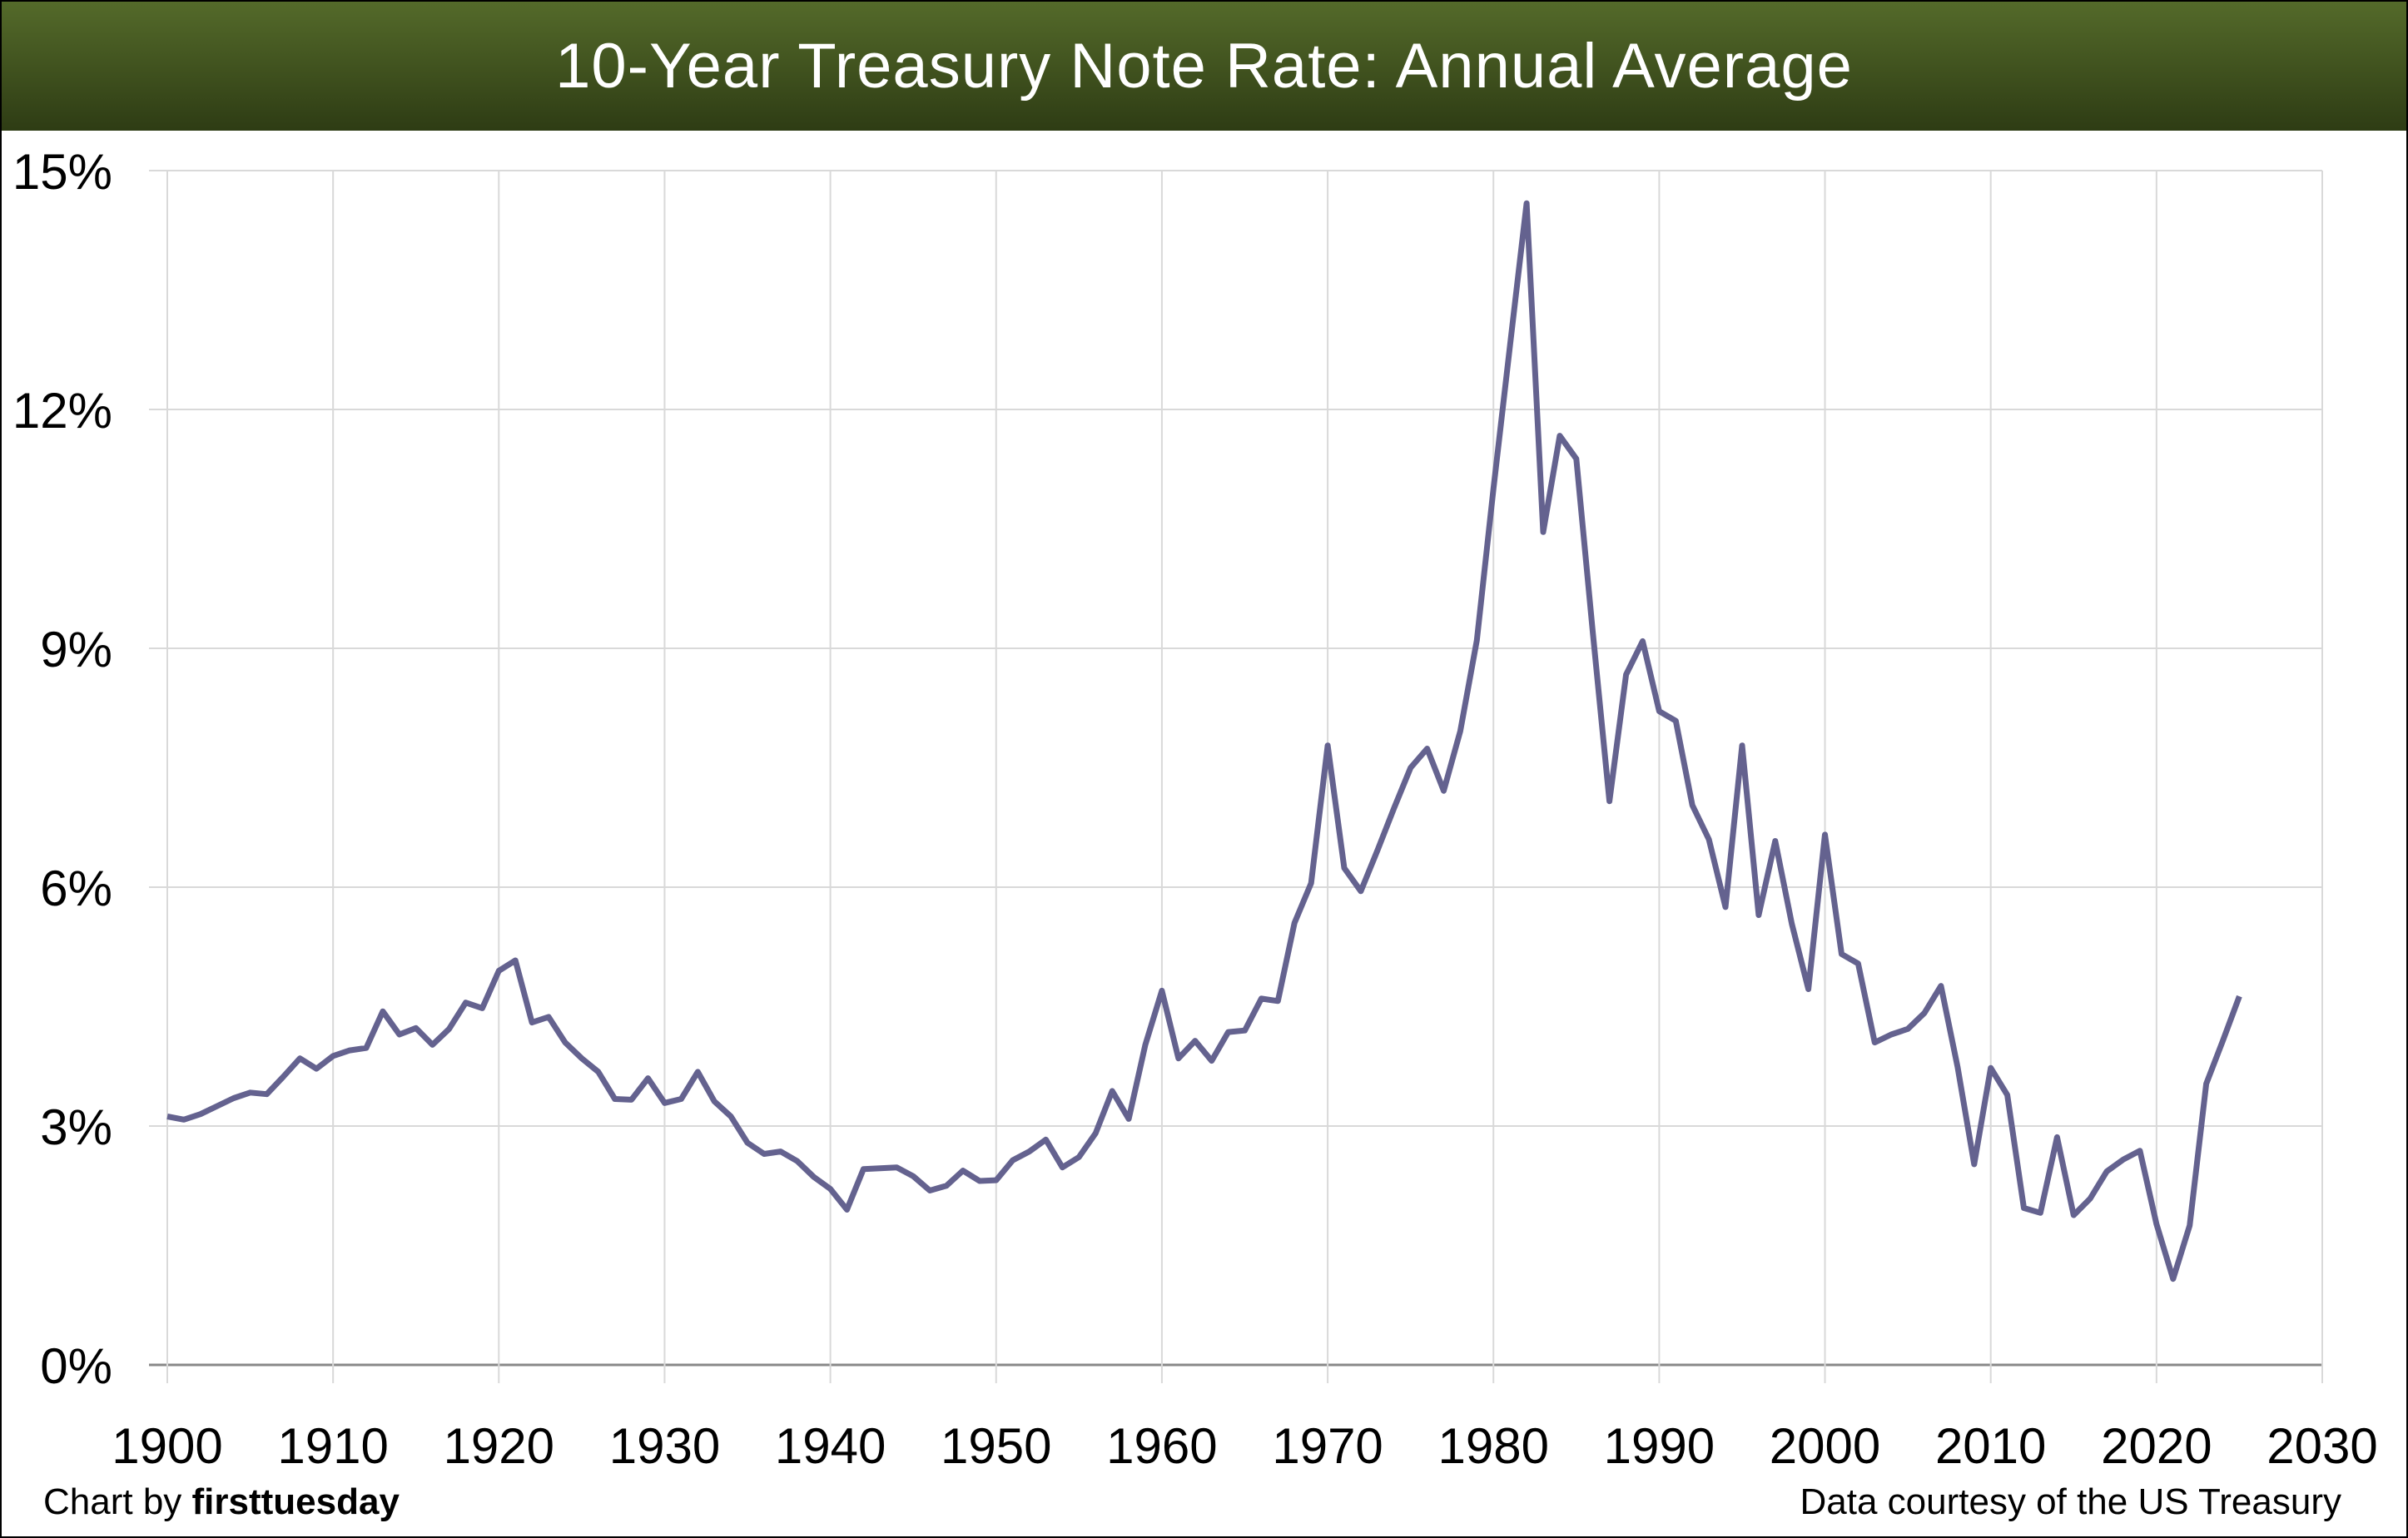  Describe the element at coordinates (167, 1446) in the screenshot. I see `x-tick-label: 1900` at that location.